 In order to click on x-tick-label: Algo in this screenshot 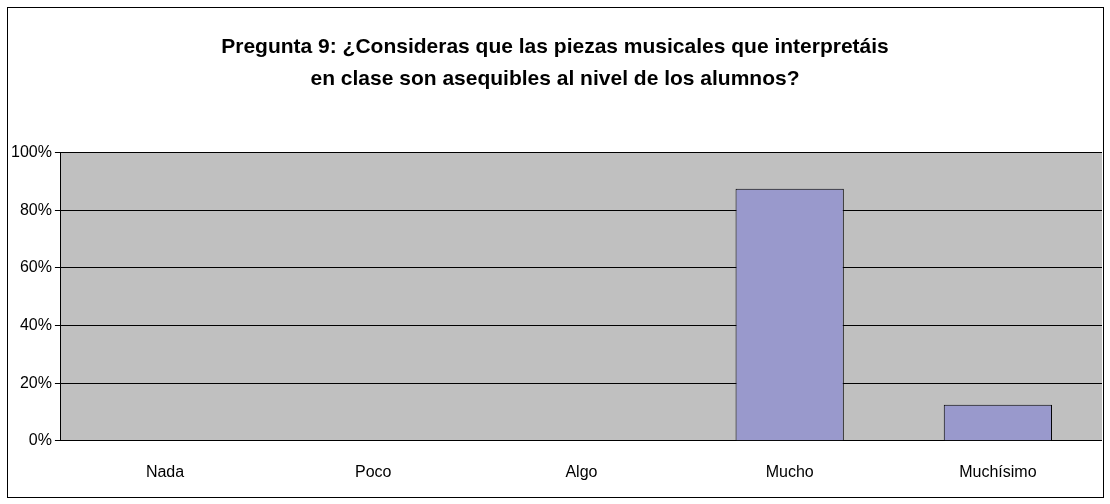, I will do `click(581, 471)`.